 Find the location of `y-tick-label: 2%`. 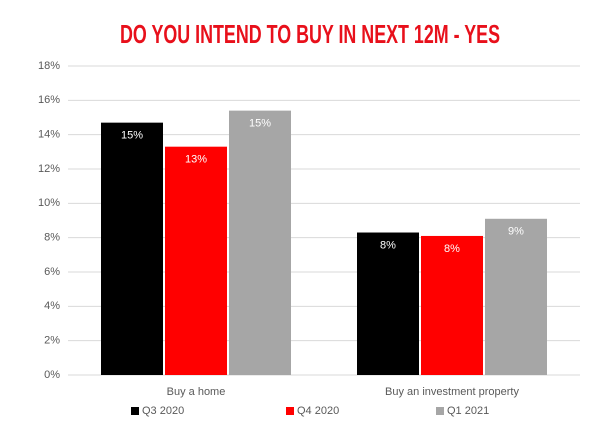

y-tick-label: 2% is located at coordinates (52, 341).